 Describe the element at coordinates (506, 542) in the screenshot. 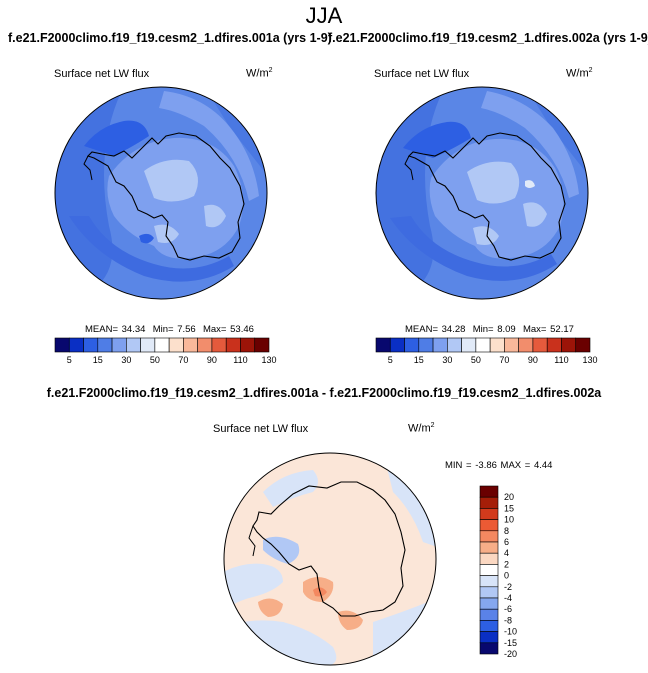

I see `colorbar-difference-tick-label: 6` at that location.